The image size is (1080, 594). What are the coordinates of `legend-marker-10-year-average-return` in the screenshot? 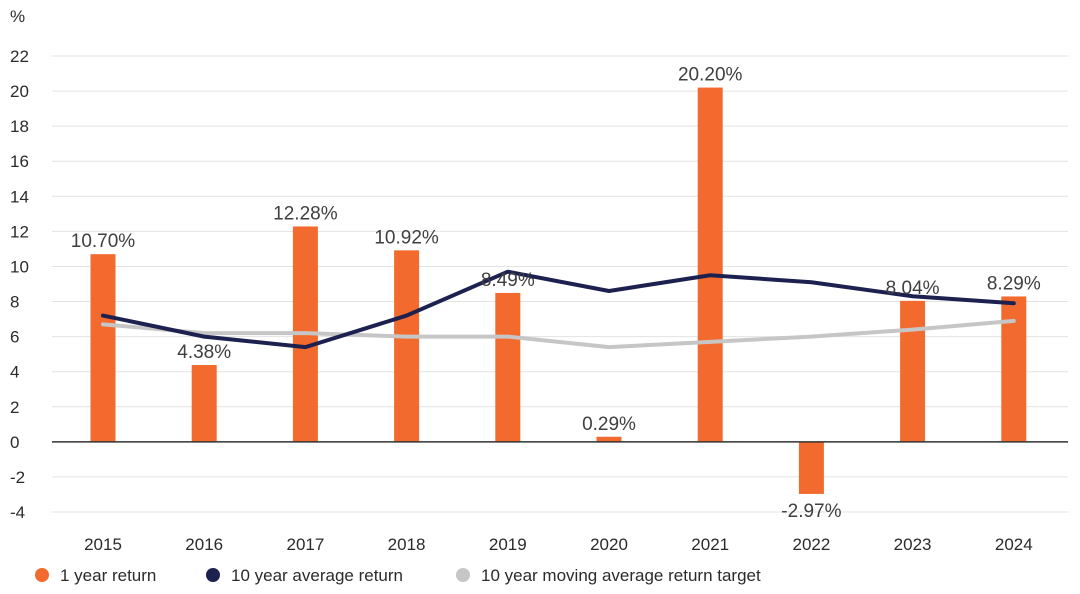 It's located at (213, 575).